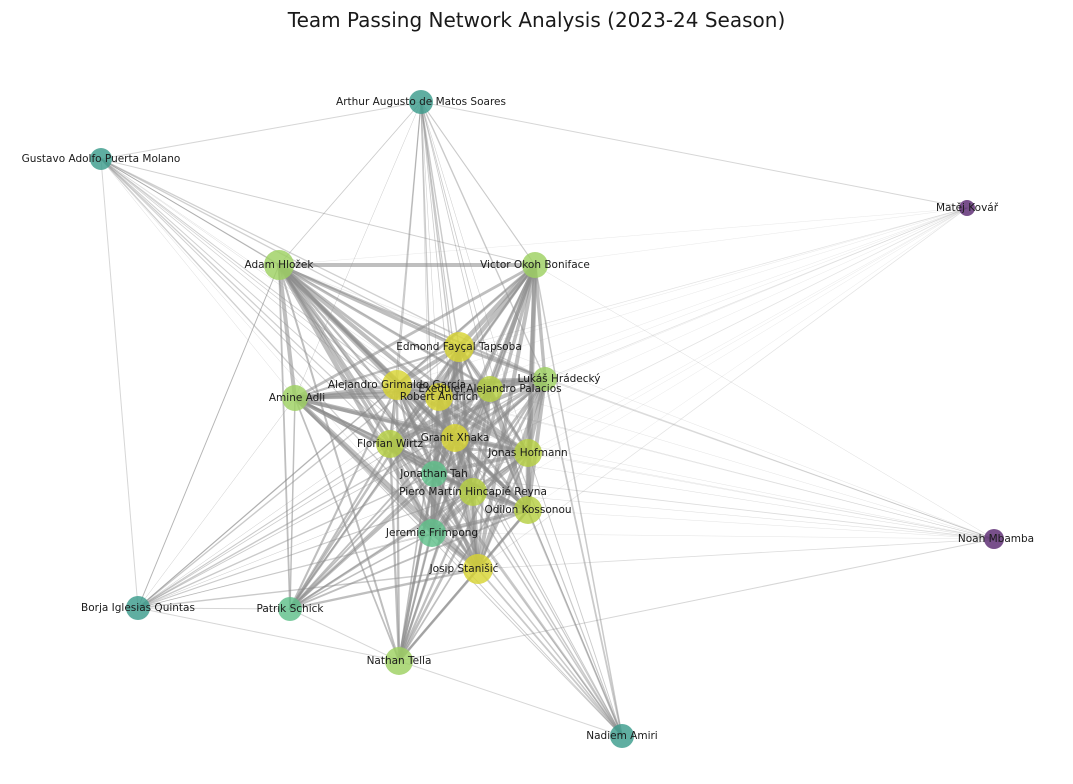 The image size is (1073, 784). Describe the element at coordinates (464, 569) in the screenshot. I see `player-label-josip: Josip Stanišić` at that location.